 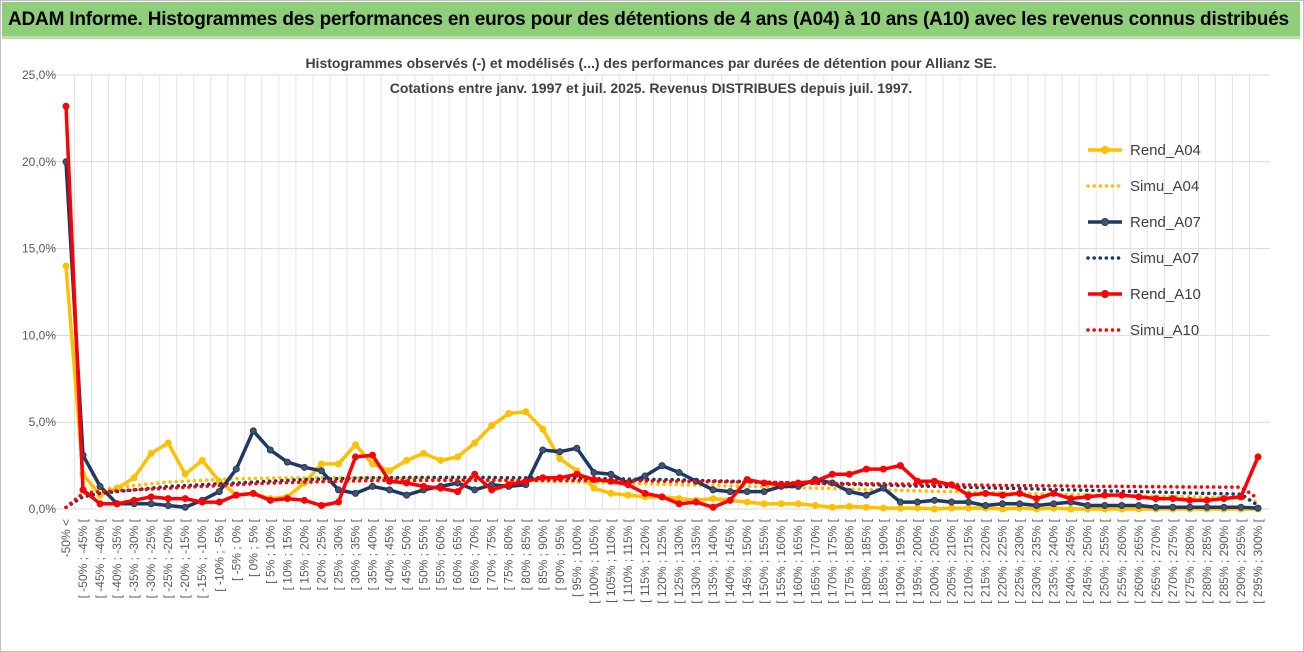 What do you see at coordinates (390, 554) in the screenshot?
I see `x-tick-label: [ 40% ; 45% [` at bounding box center [390, 554].